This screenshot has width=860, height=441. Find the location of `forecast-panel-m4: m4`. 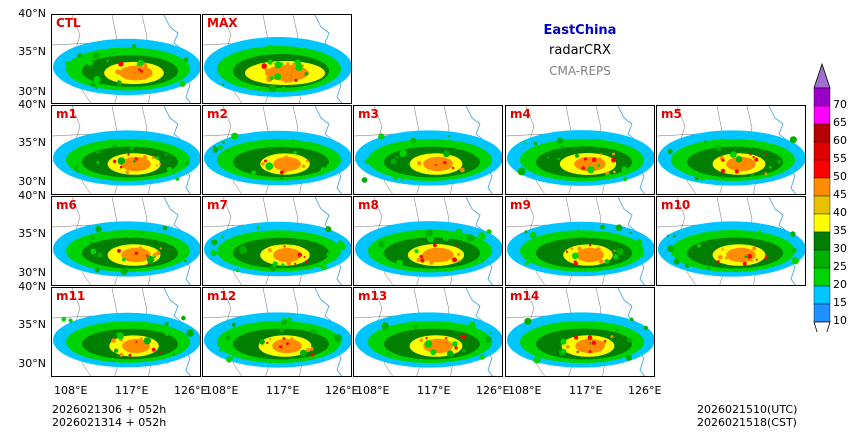

forecast-panel-m4: m4 is located at coordinates (580, 150).